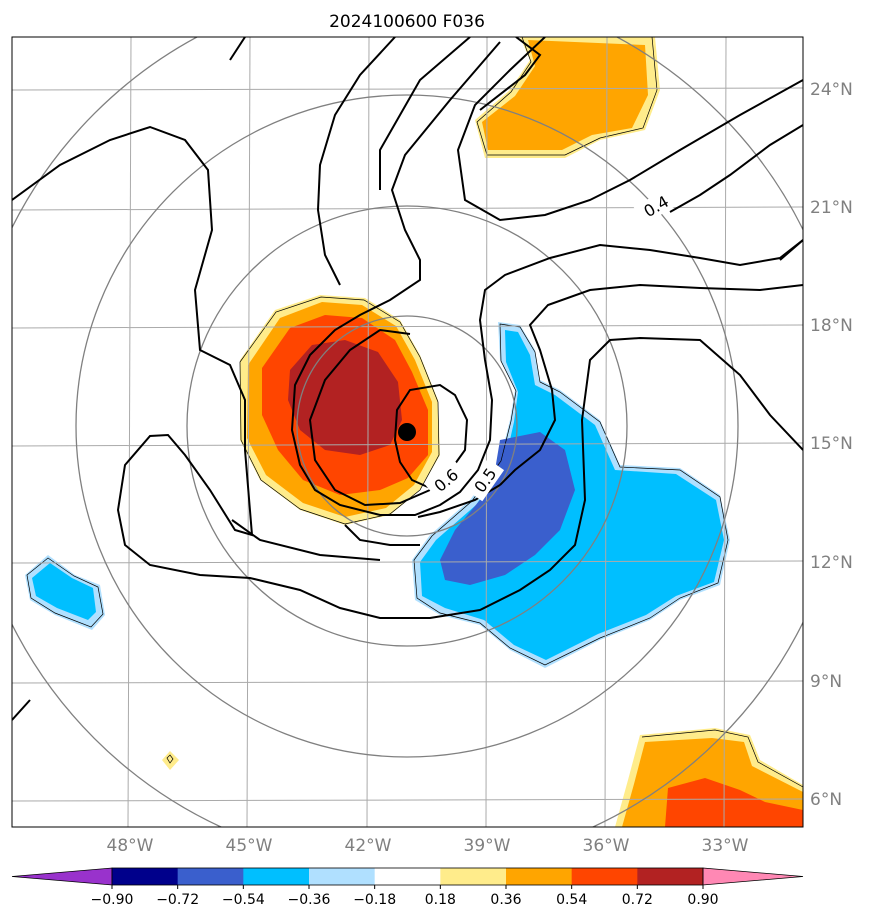 This screenshot has width=873, height=924. I want to click on colorbar-tick-label: −0.90, so click(112, 900).